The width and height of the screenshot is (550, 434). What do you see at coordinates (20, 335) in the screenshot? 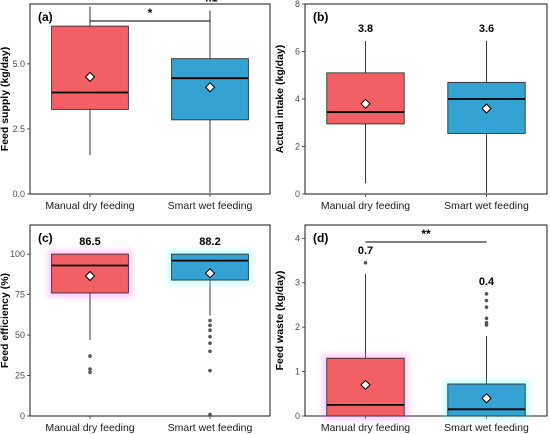
I see `y-tick-label: 50` at bounding box center [20, 335].